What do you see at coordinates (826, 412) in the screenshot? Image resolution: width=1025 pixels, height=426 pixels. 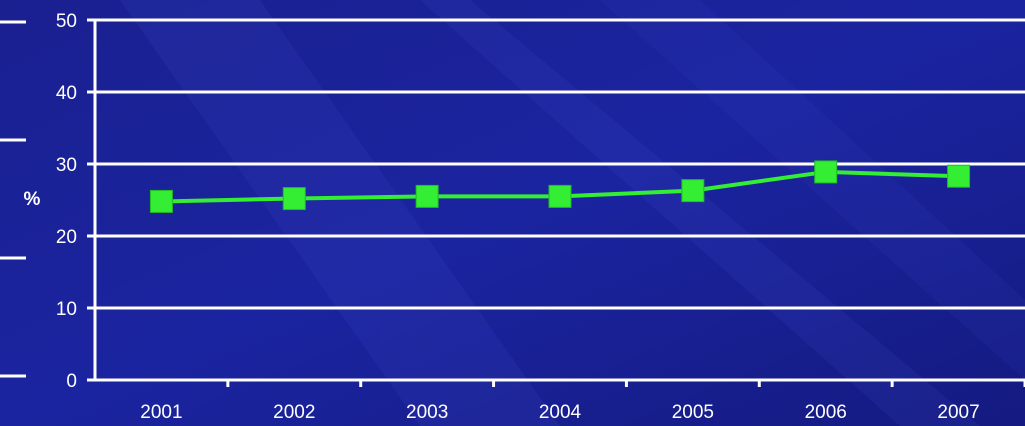 I see `x-tick-label: 2006` at bounding box center [826, 412].